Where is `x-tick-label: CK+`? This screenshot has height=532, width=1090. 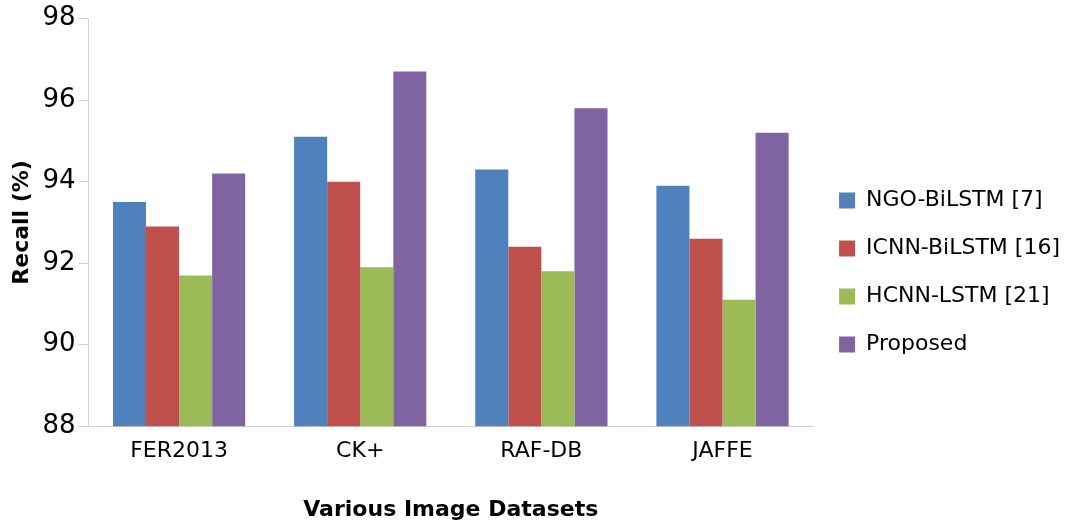 x-tick-label: CK+ is located at coordinates (360, 450).